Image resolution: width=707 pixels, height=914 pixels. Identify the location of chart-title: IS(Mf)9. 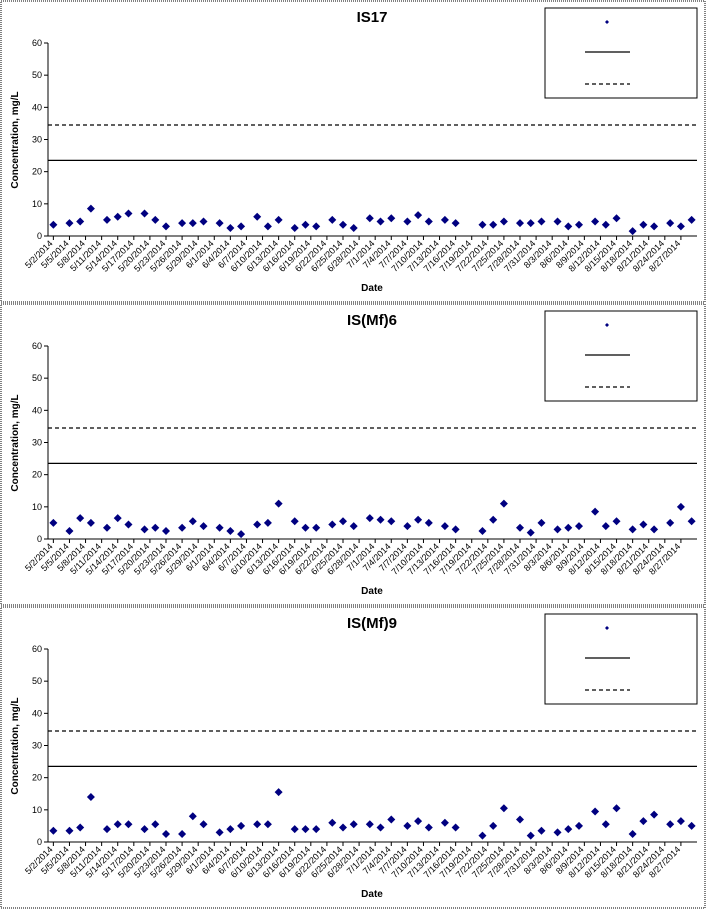
(372, 623).